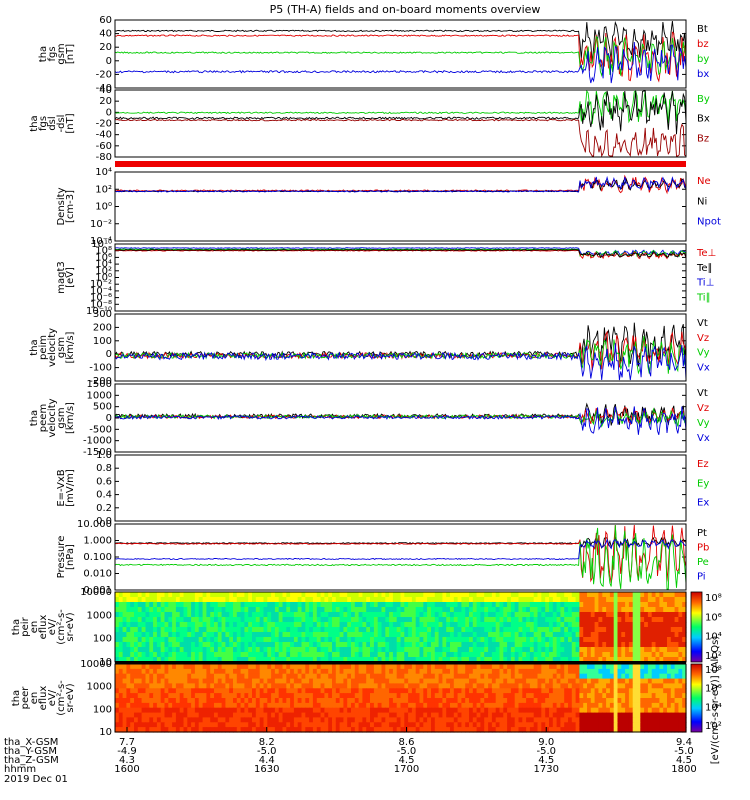  What do you see at coordinates (31, 742) in the screenshot?
I see `x-row-label: tha_X-GSM` at bounding box center [31, 742].